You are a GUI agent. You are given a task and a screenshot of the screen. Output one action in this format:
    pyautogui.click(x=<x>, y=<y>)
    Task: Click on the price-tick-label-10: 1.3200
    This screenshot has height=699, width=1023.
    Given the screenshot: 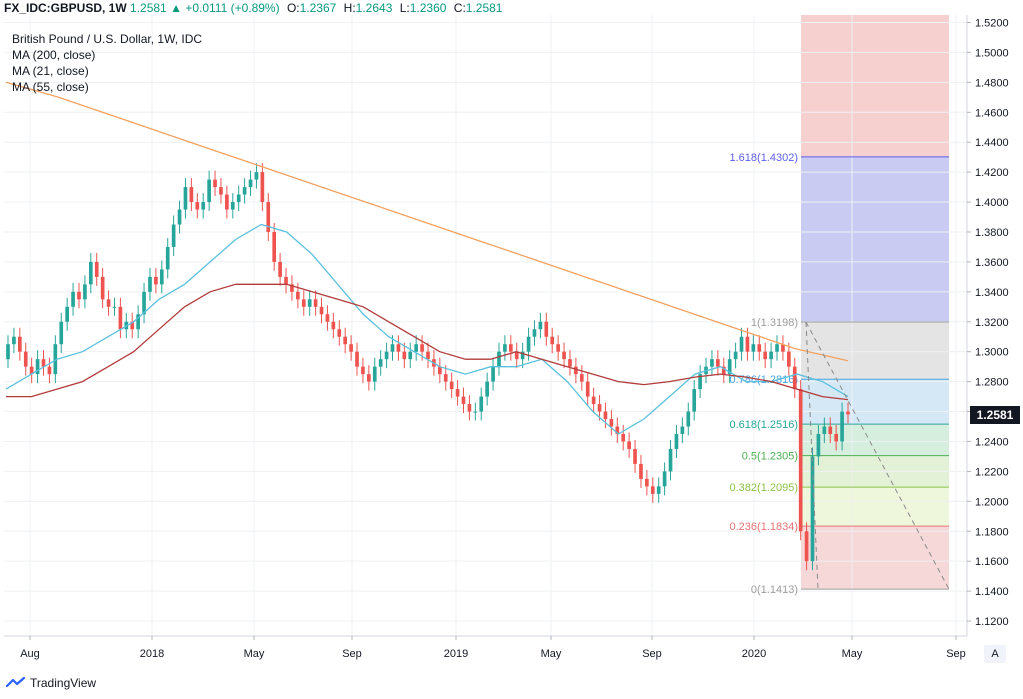 What is the action you would take?
    pyautogui.click(x=992, y=323)
    